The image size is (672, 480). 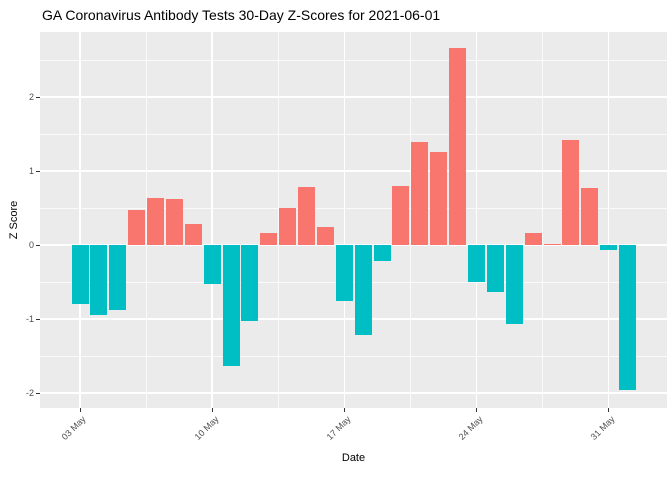 What do you see at coordinates (31, 244) in the screenshot?
I see `y-tick-label: 0` at bounding box center [31, 244].